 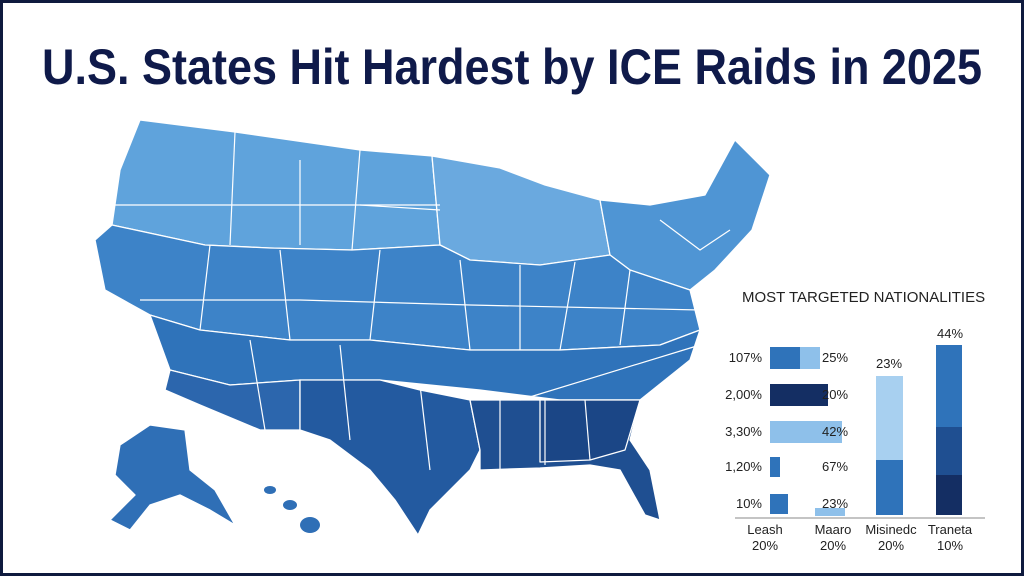 I want to click on footer-name: Misinedc, so click(x=891, y=529).